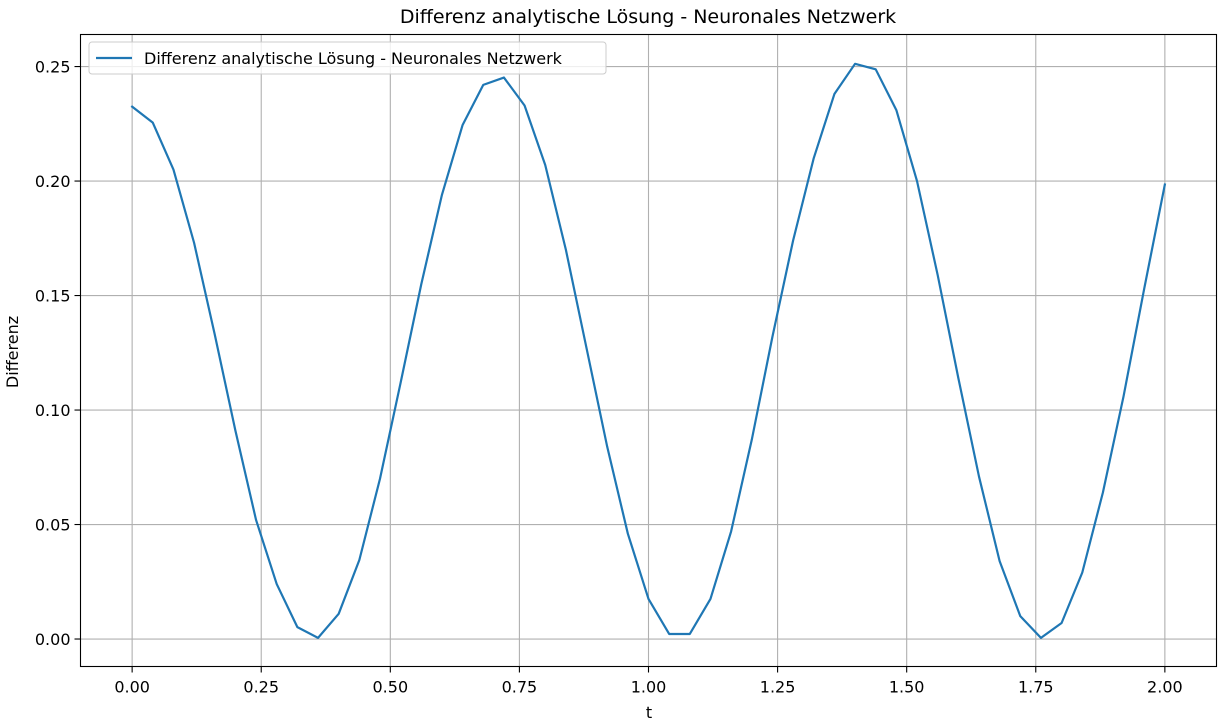 The width and height of the screenshot is (1227, 724). Describe the element at coordinates (53, 525) in the screenshot. I see `y-tick-label: 0.05` at that location.